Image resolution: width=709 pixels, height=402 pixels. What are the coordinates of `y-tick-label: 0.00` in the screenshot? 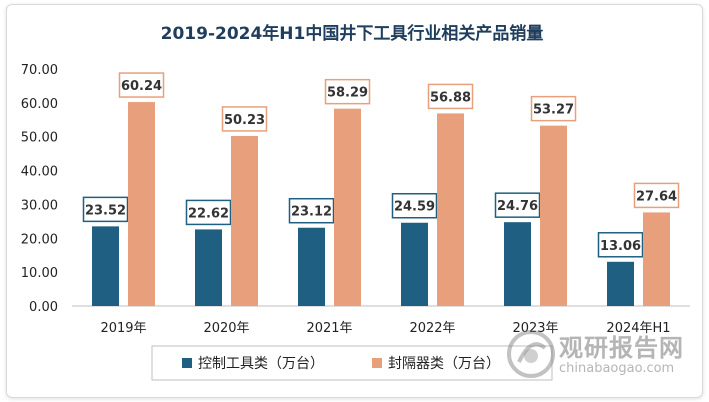 It's located at (43, 307).